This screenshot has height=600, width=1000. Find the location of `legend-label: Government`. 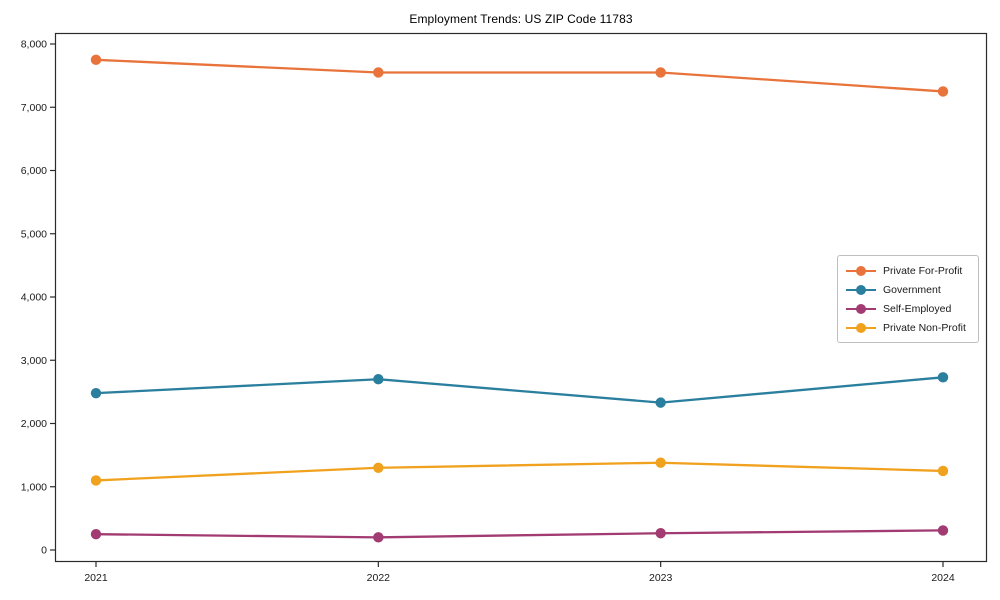

legend-label: Government is located at coordinates (912, 289).